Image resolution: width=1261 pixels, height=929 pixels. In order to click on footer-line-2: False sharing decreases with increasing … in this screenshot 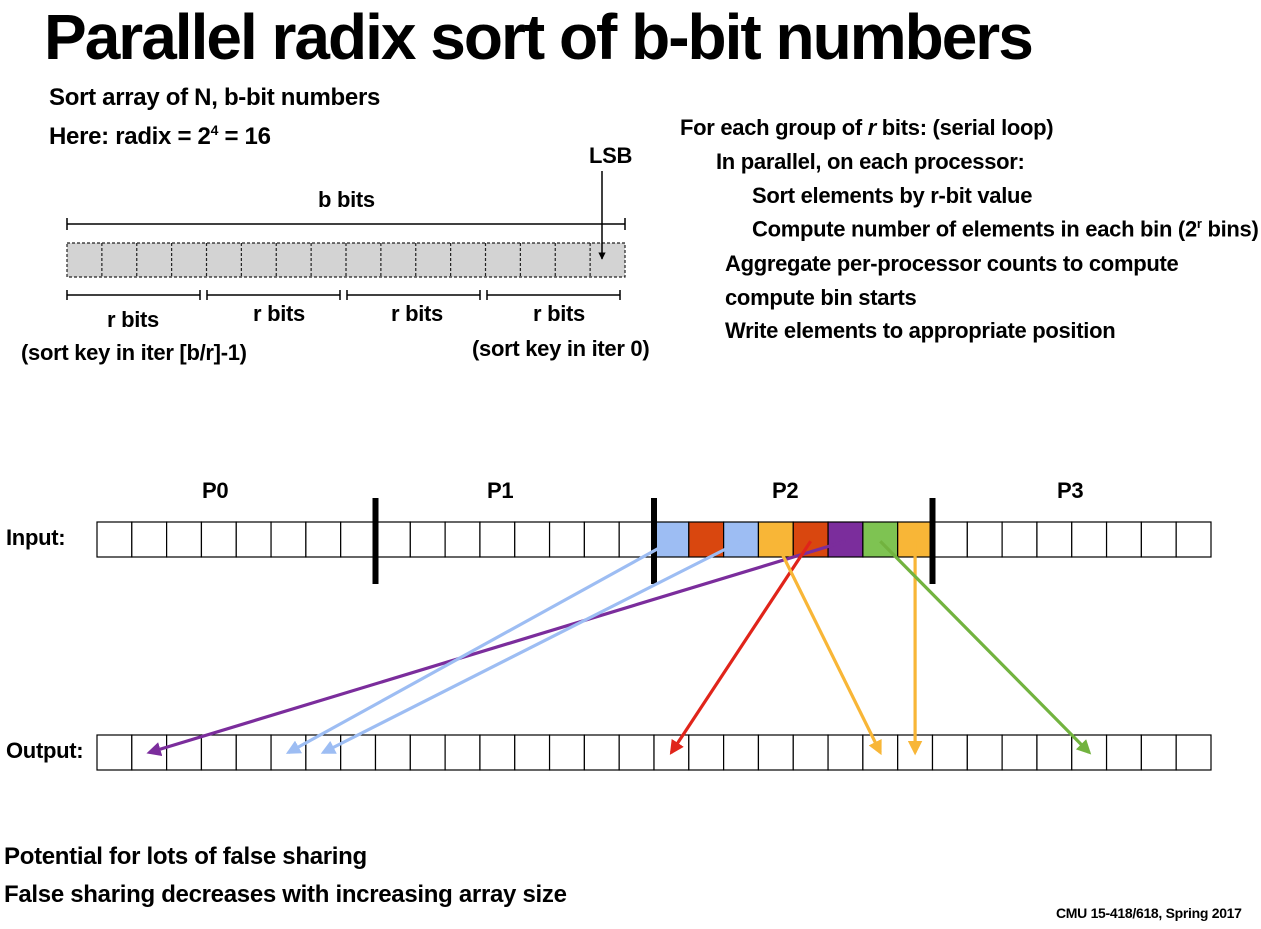, I will do `click(285, 894)`.